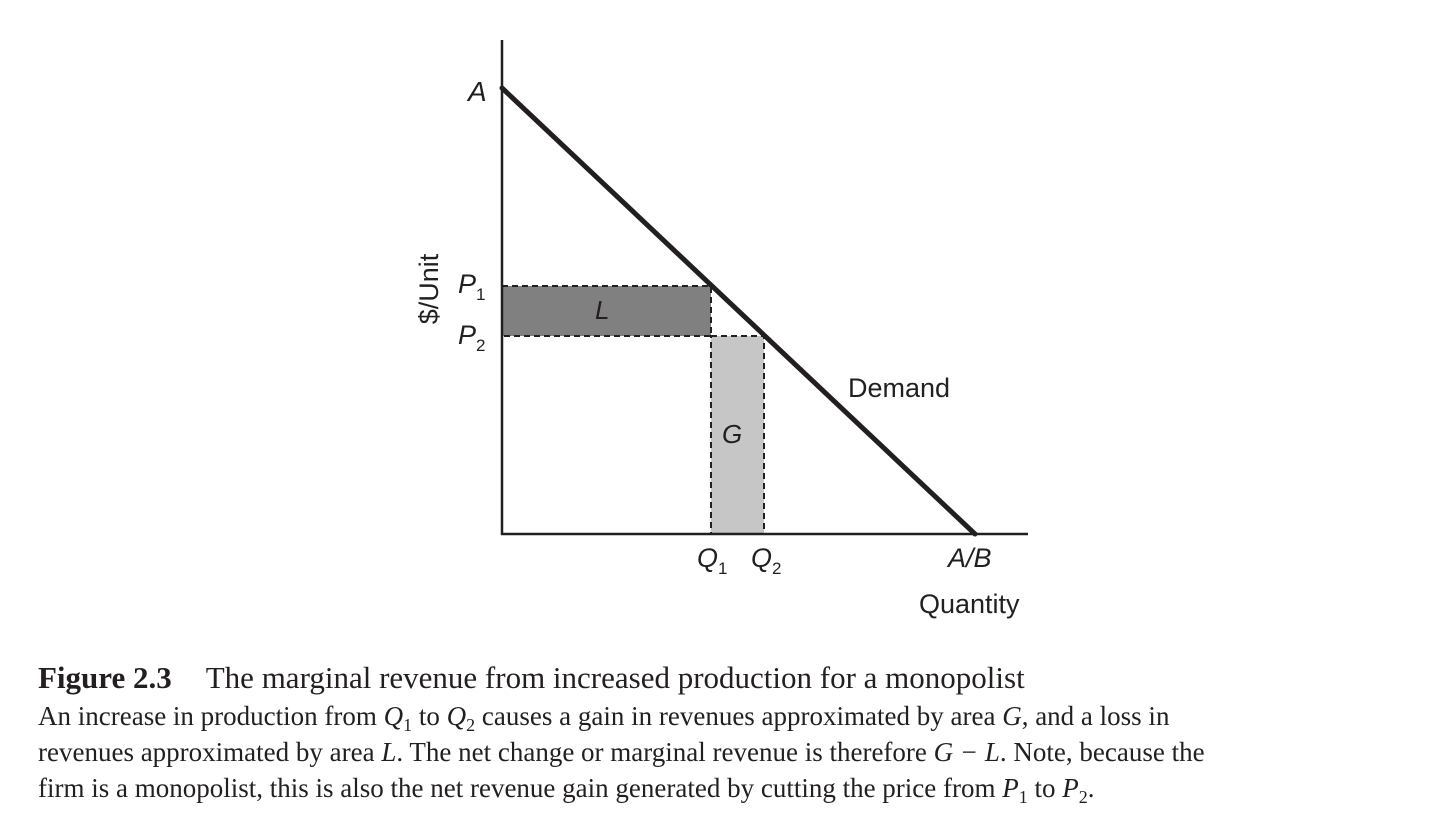 Image resolution: width=1450 pixels, height=830 pixels. What do you see at coordinates (602, 310) in the screenshot?
I see `area-loss-label: L` at bounding box center [602, 310].